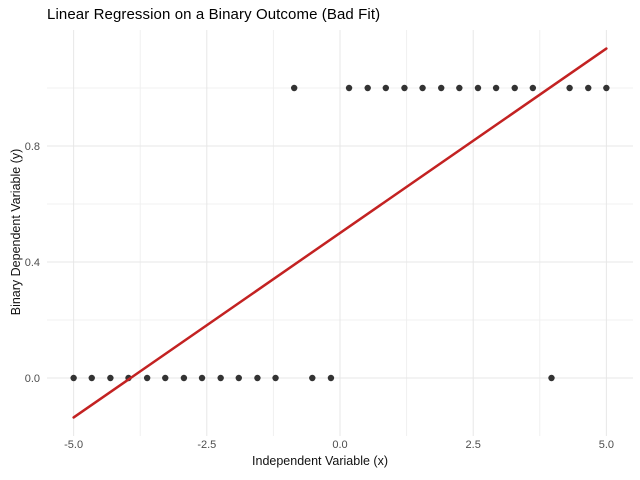 The width and height of the screenshot is (640, 480). I want to click on x-tick-label: -2.5, so click(206, 445).